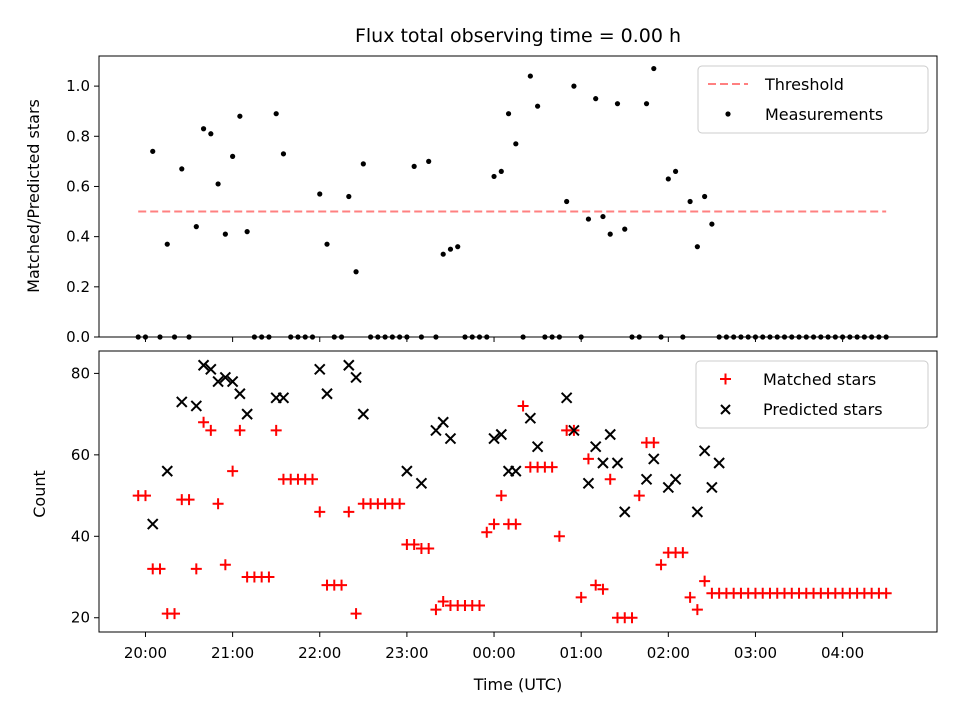 The height and width of the screenshot is (720, 960). I want to click on top-chart-y-axis-label: Matched/Predicted stars, so click(33, 196).